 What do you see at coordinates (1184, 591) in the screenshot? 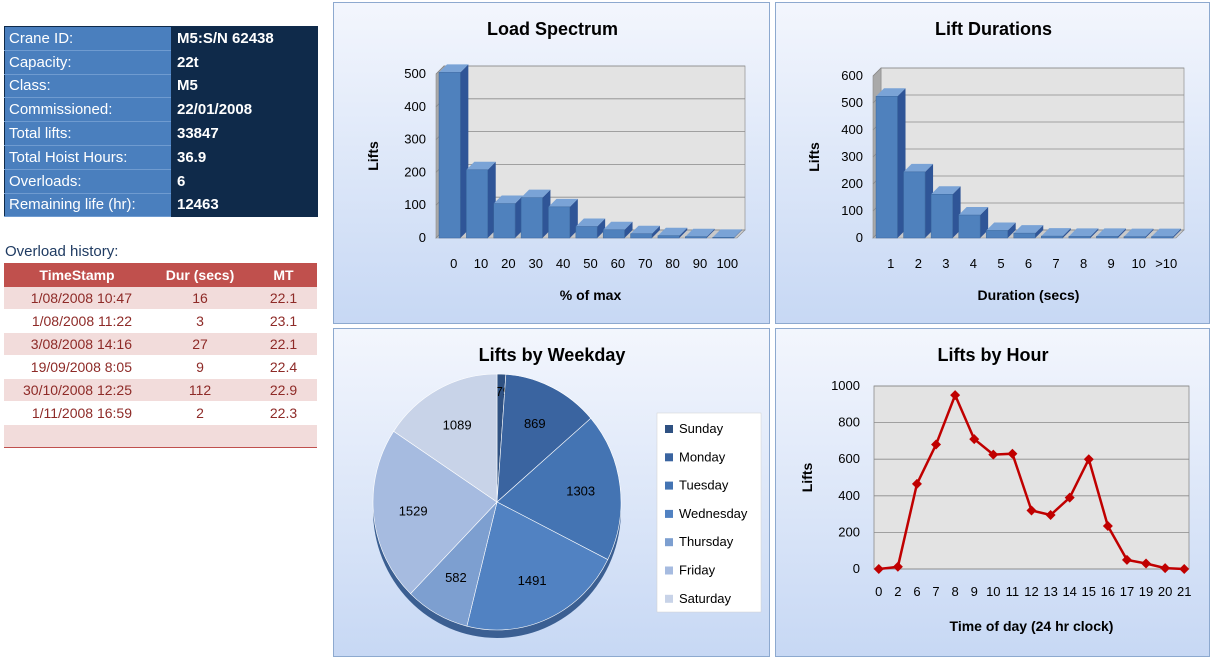
I see `x-tick-label: 21` at bounding box center [1184, 591].